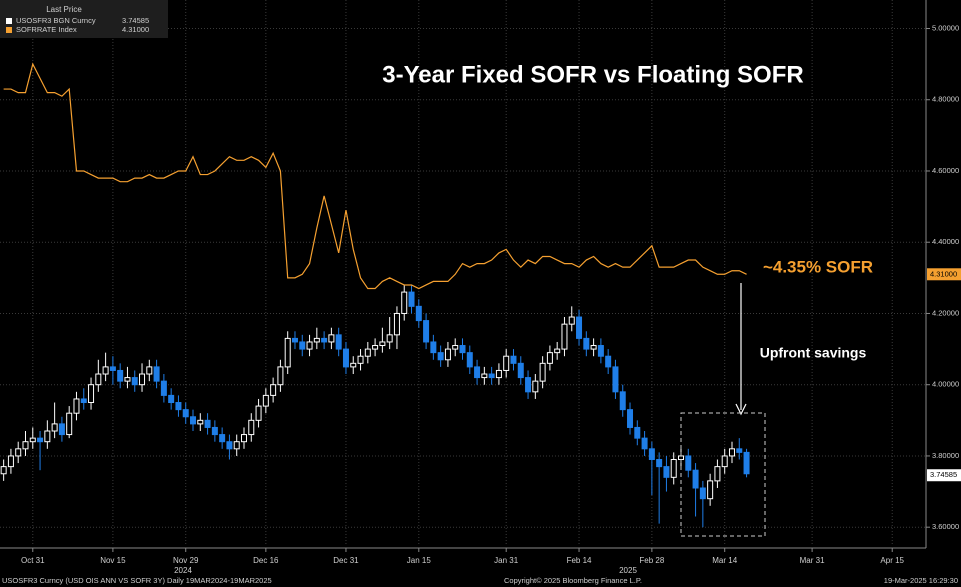 This screenshot has height=587, width=961. What do you see at coordinates (419, 560) in the screenshot?
I see `x-tick-label: Jan 15` at bounding box center [419, 560].